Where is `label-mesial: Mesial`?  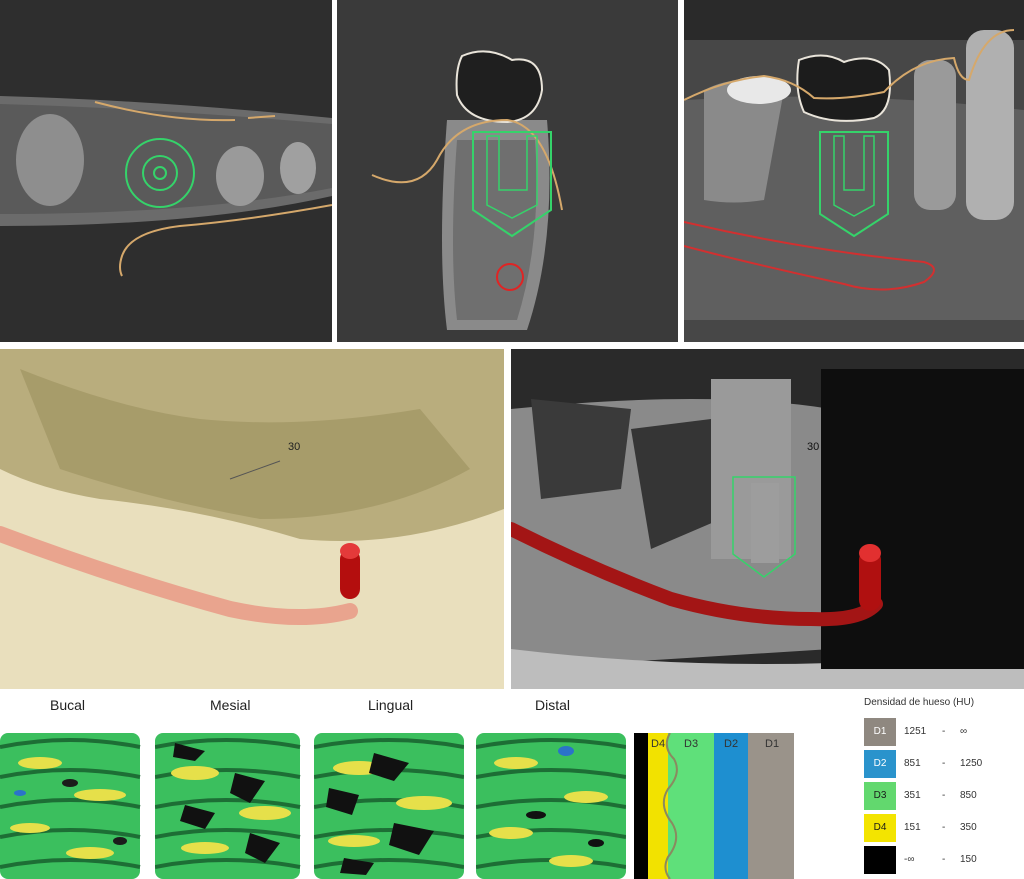
label-mesial: Mesial is located at coordinates (230, 705).